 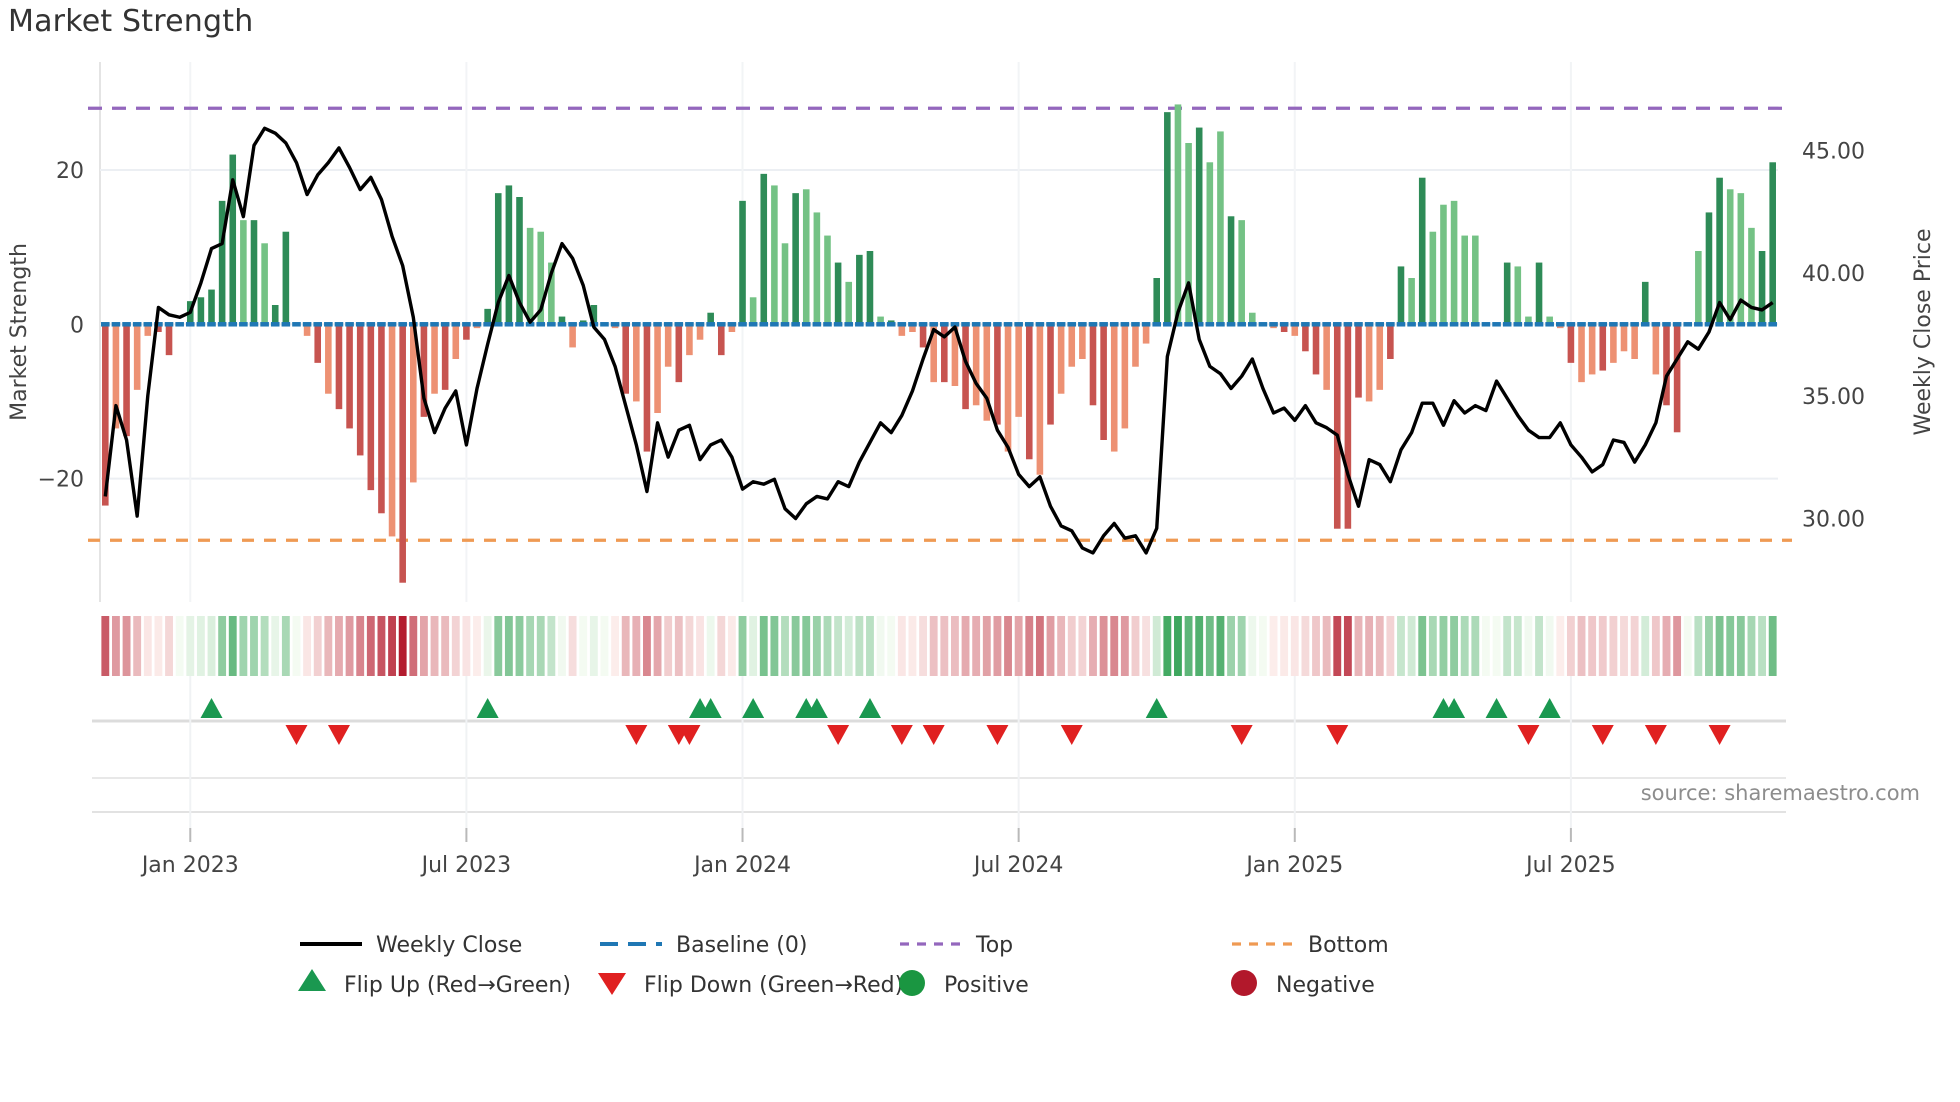 I want to click on x-tick-label: Jul 2023, so click(x=466, y=865).